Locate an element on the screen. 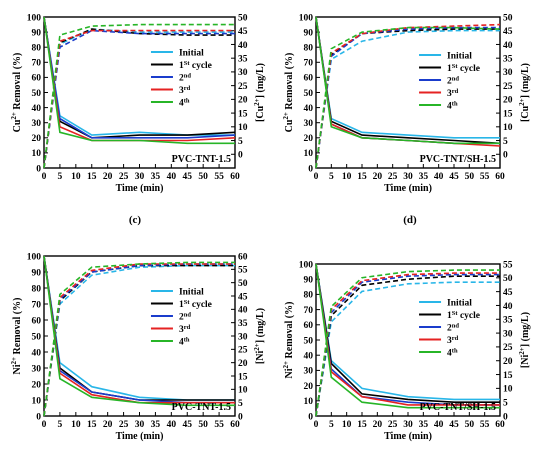  y-left-tick-label: 80 is located at coordinates (309, 296).